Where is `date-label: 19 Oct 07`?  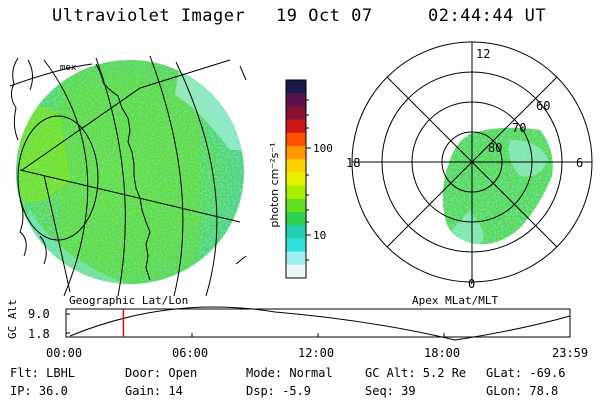 date-label: 19 Oct 07 is located at coordinates (324, 16).